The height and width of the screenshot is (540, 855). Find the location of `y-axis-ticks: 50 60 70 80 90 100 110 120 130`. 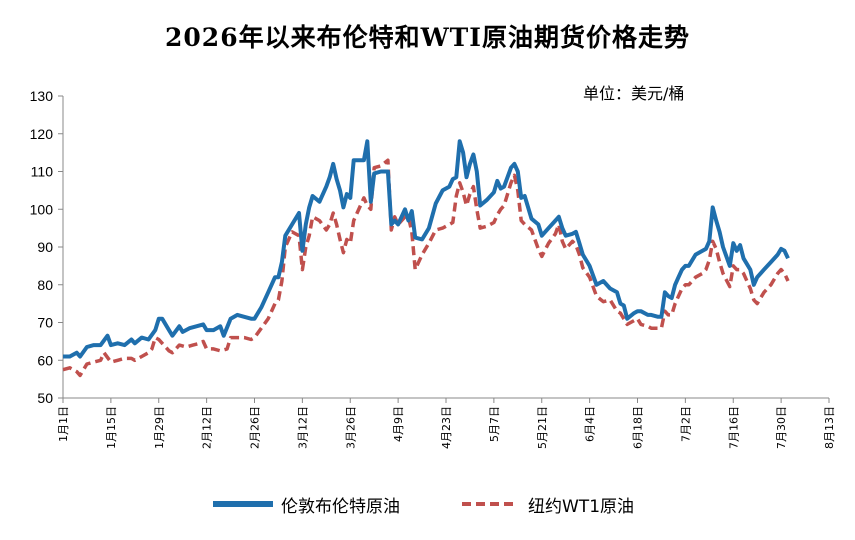

y-axis-ticks: 50 60 70 80 90 100 110 120 130 is located at coordinates (46, 247).